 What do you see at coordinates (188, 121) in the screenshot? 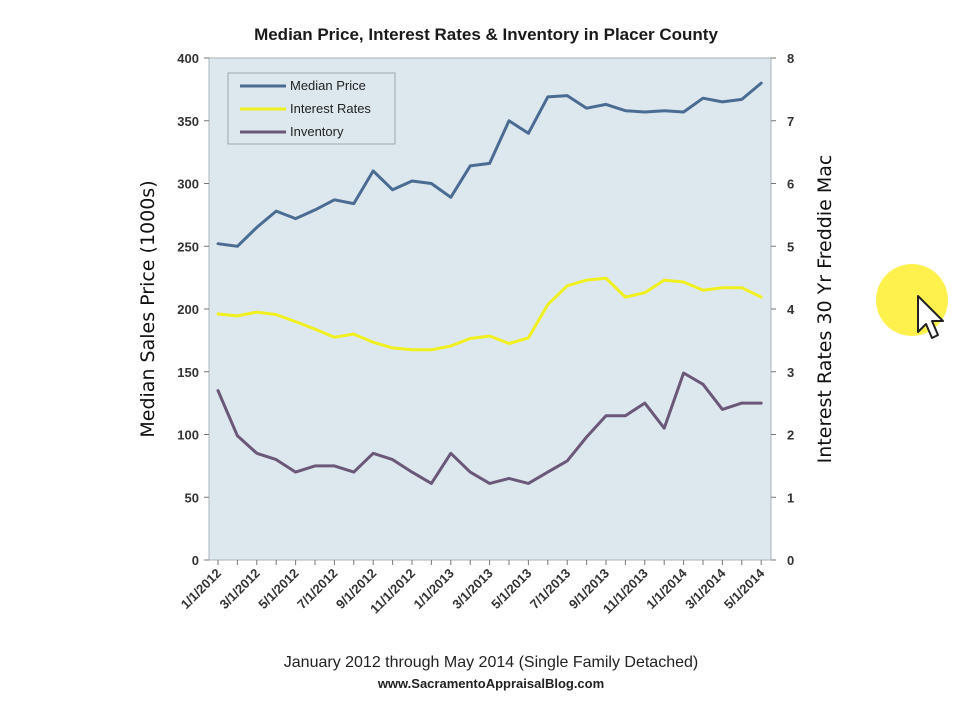
I see `left-tick-label: 350` at bounding box center [188, 121].